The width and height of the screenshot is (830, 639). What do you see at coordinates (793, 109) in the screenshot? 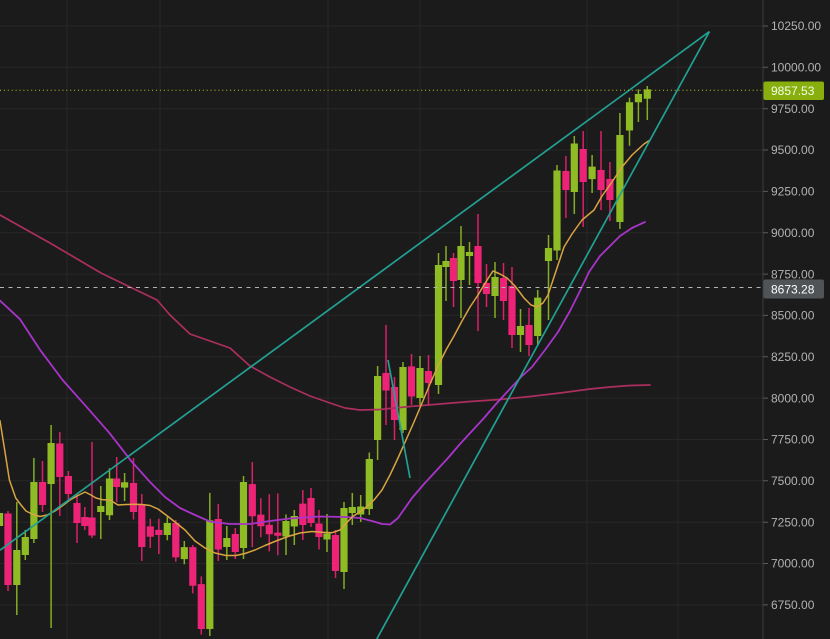
I see `svg-text: 9750.00` at bounding box center [793, 109].